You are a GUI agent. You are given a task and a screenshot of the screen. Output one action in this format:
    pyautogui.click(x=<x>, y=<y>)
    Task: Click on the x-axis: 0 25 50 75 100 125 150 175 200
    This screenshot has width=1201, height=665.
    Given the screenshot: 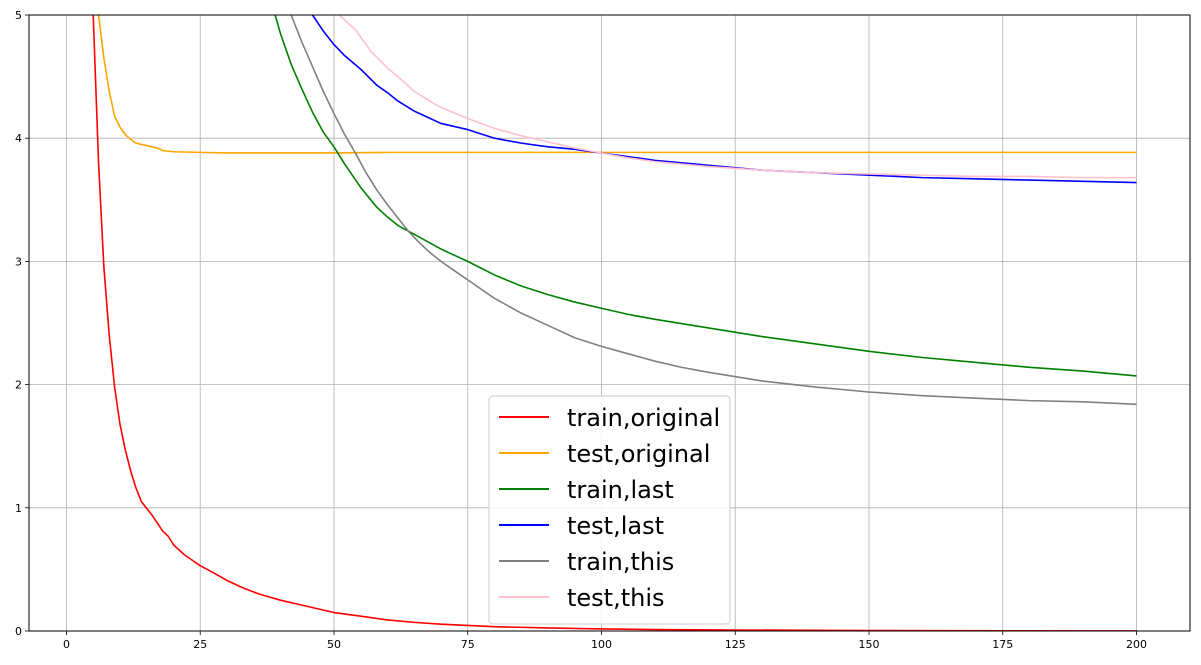 What is the action you would take?
    pyautogui.click(x=605, y=641)
    